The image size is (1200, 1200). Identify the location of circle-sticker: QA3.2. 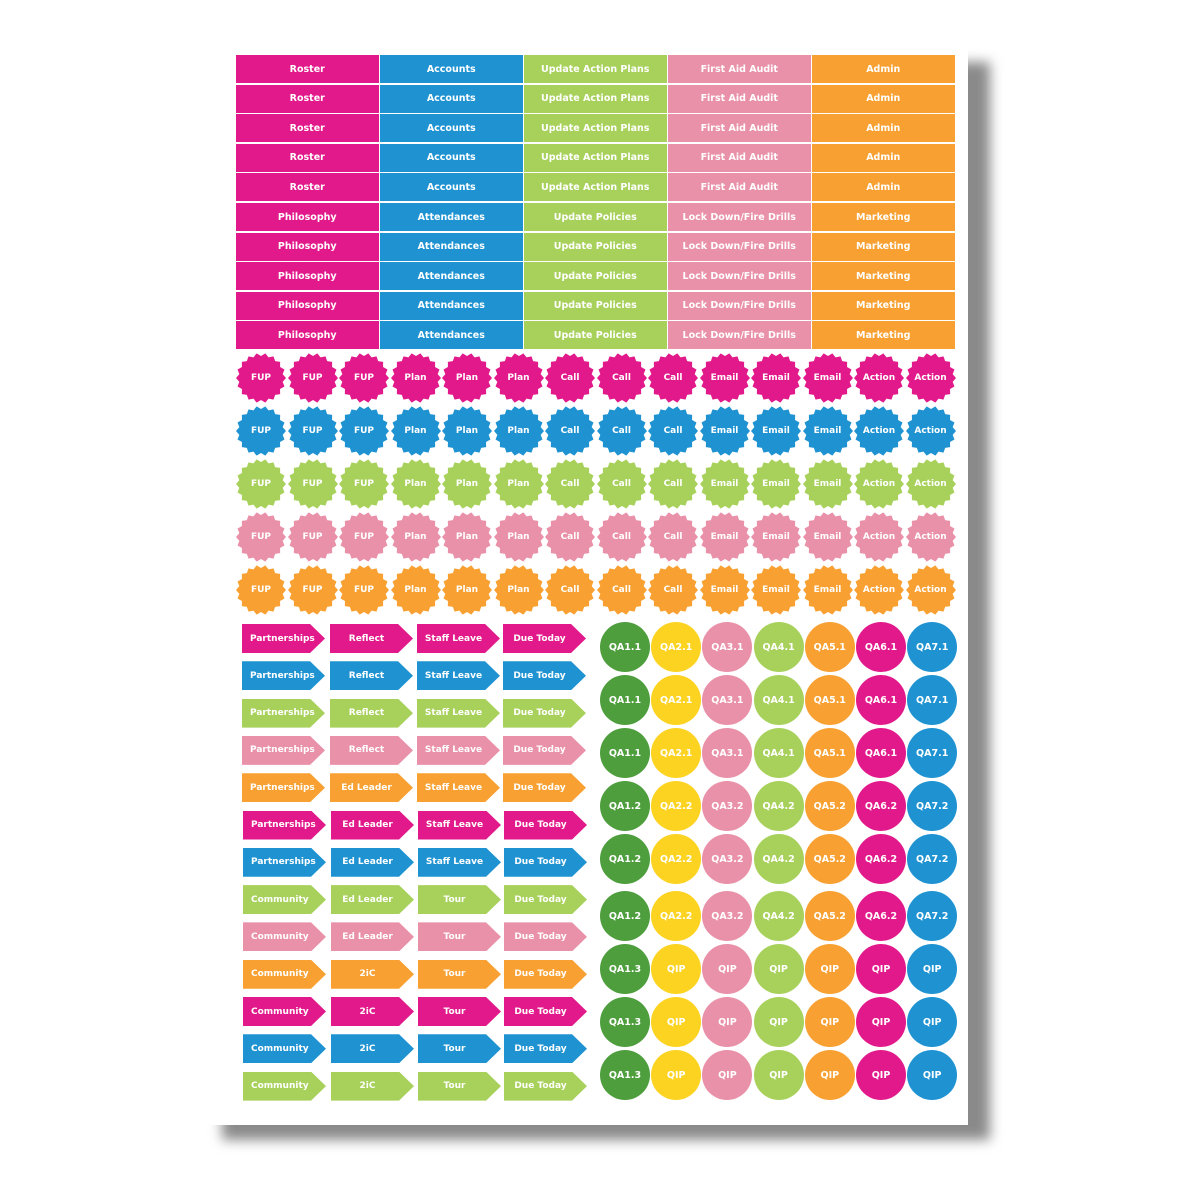
(727, 859).